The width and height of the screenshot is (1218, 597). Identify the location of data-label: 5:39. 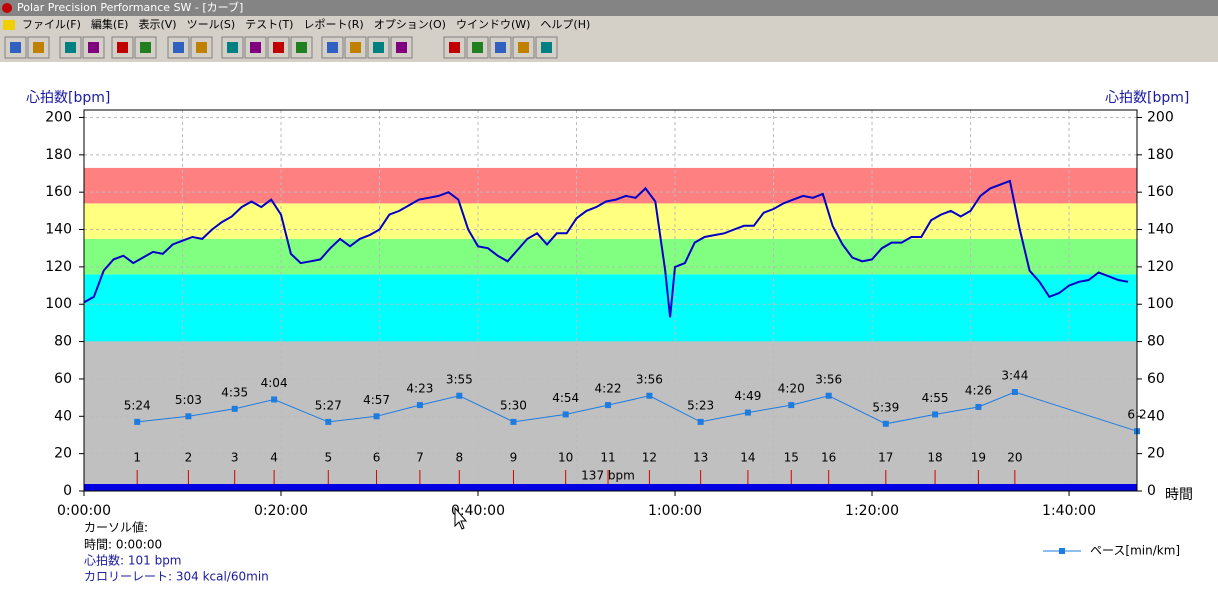
(885, 407).